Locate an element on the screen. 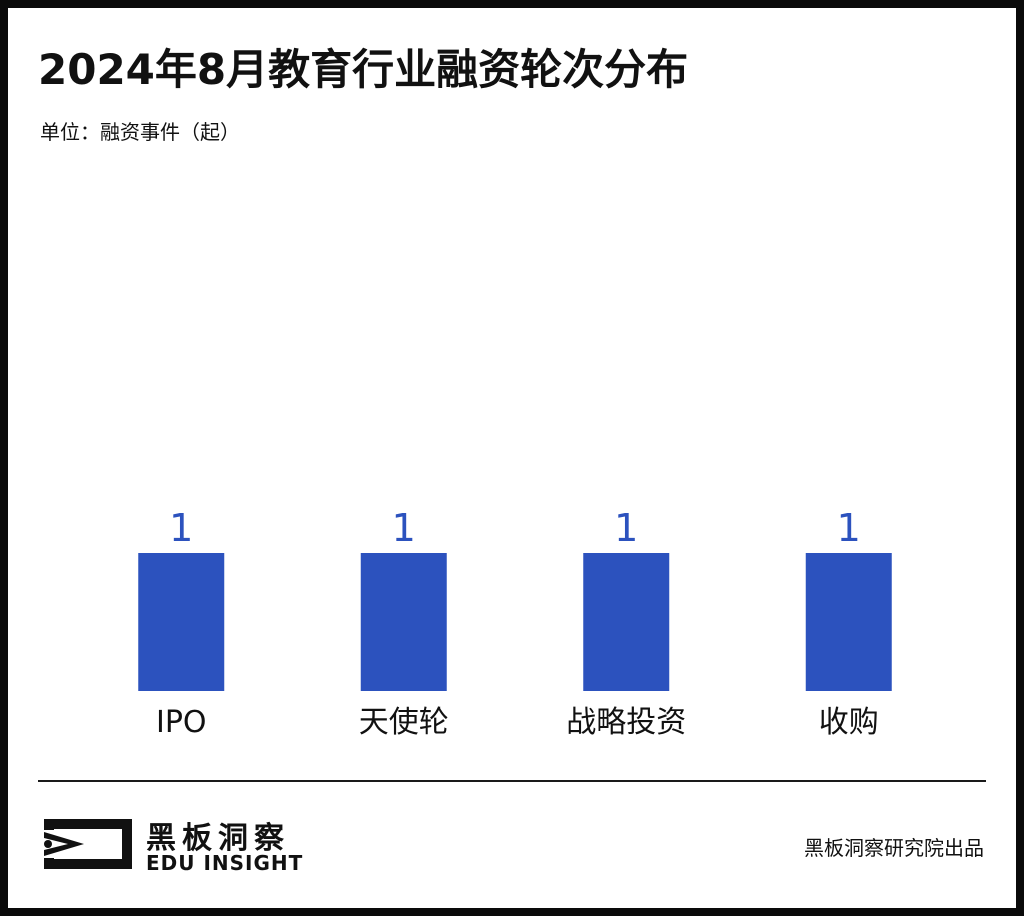 This screenshot has height=916, width=1024. bar-value-label-2: 1 is located at coordinates (626, 528).